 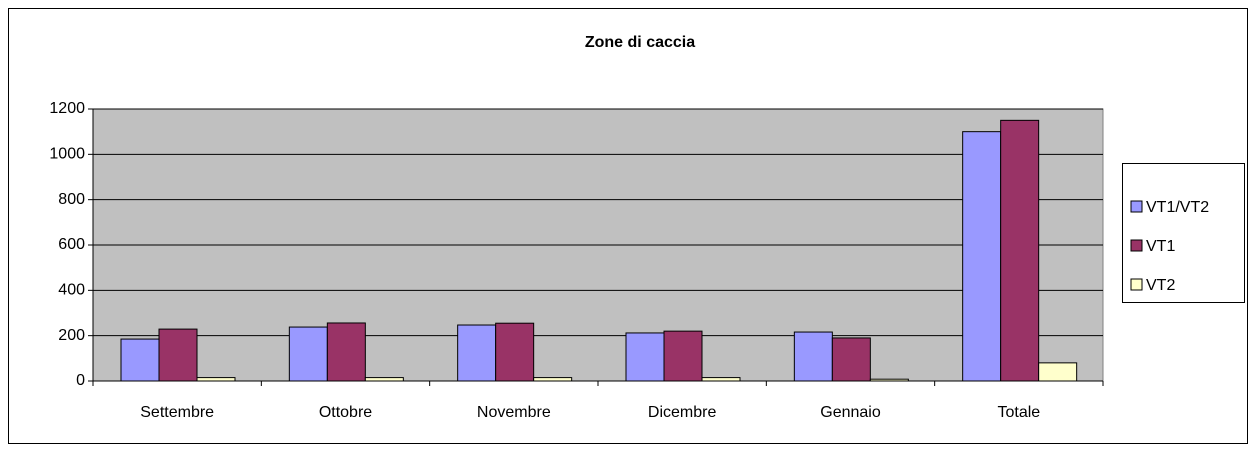 I want to click on x-tick-label: Settembre, so click(x=177, y=412).